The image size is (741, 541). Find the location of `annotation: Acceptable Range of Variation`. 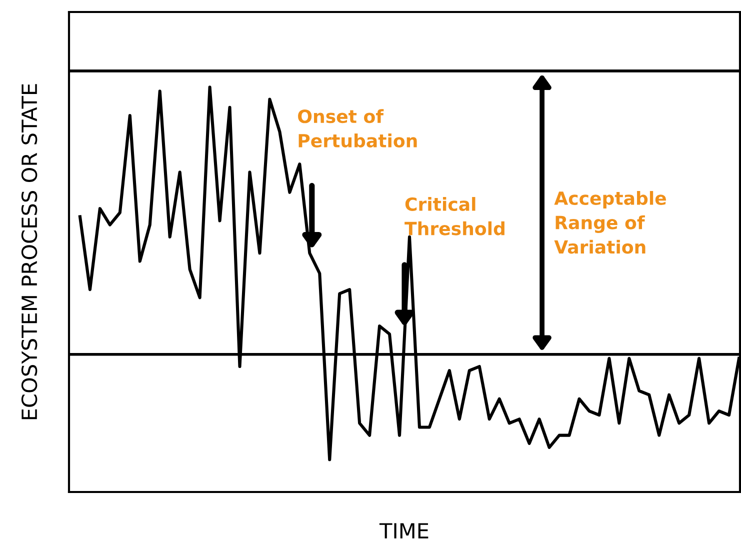

annotation: Acceptable Range of Variation is located at coordinates (610, 222).